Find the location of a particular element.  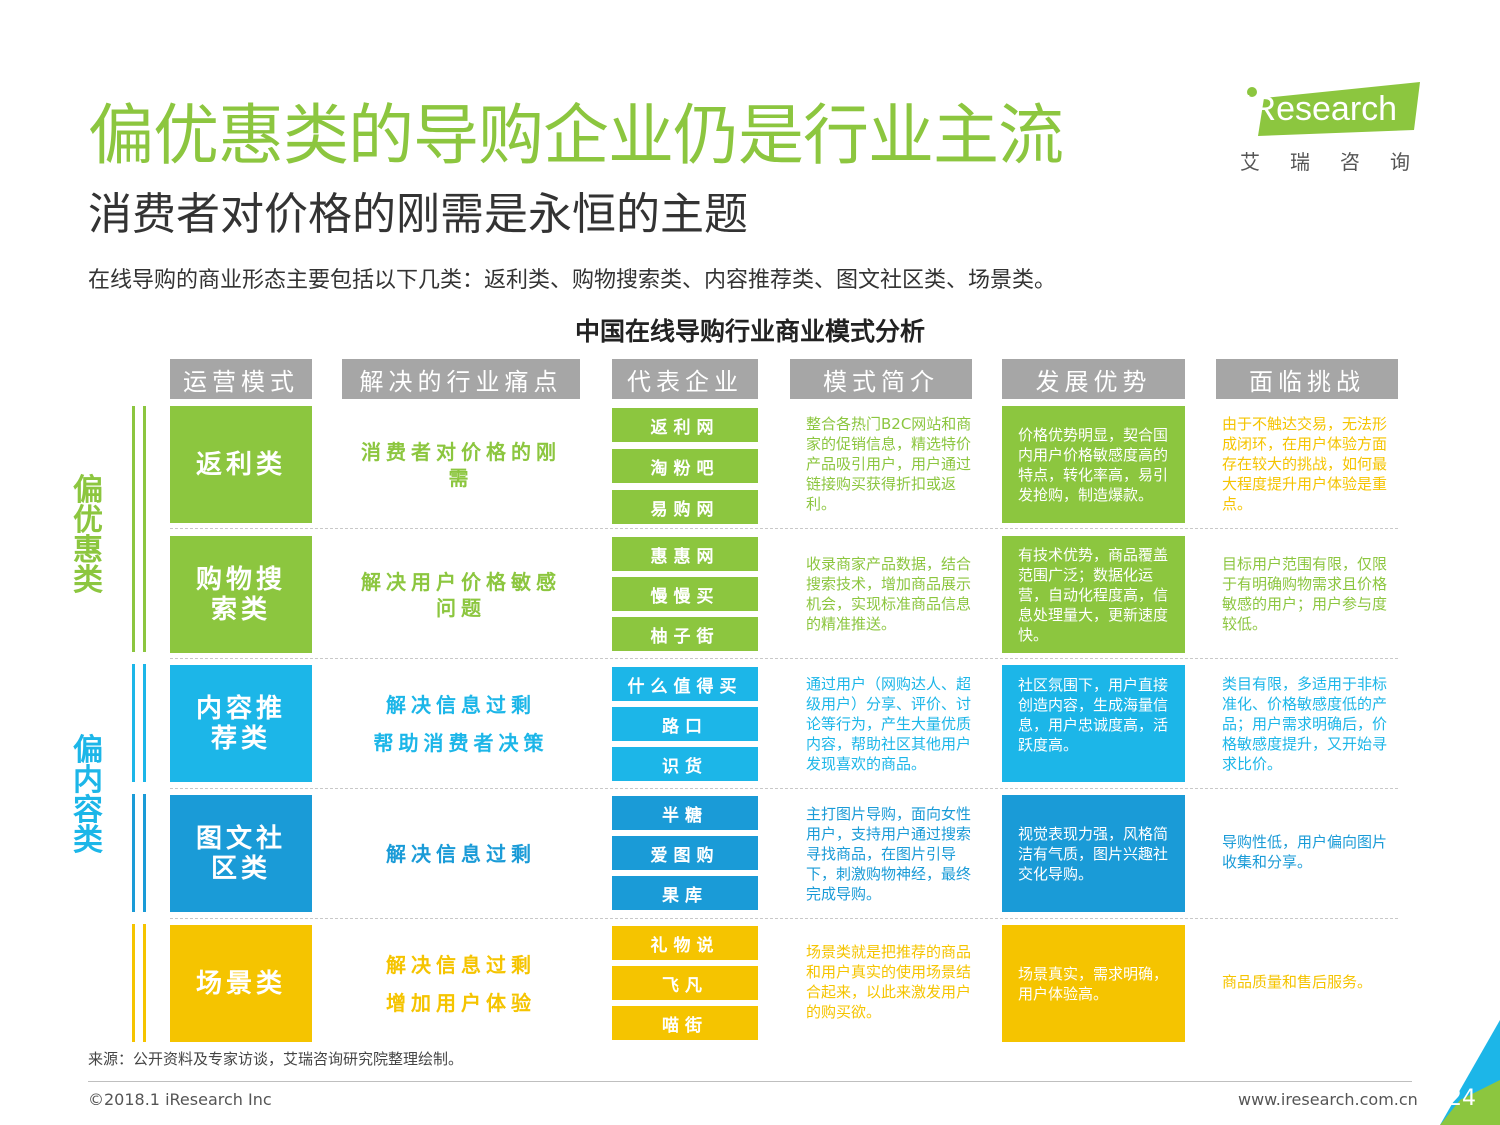

company-taofenba: 淘粉吧 is located at coordinates (685, 466).